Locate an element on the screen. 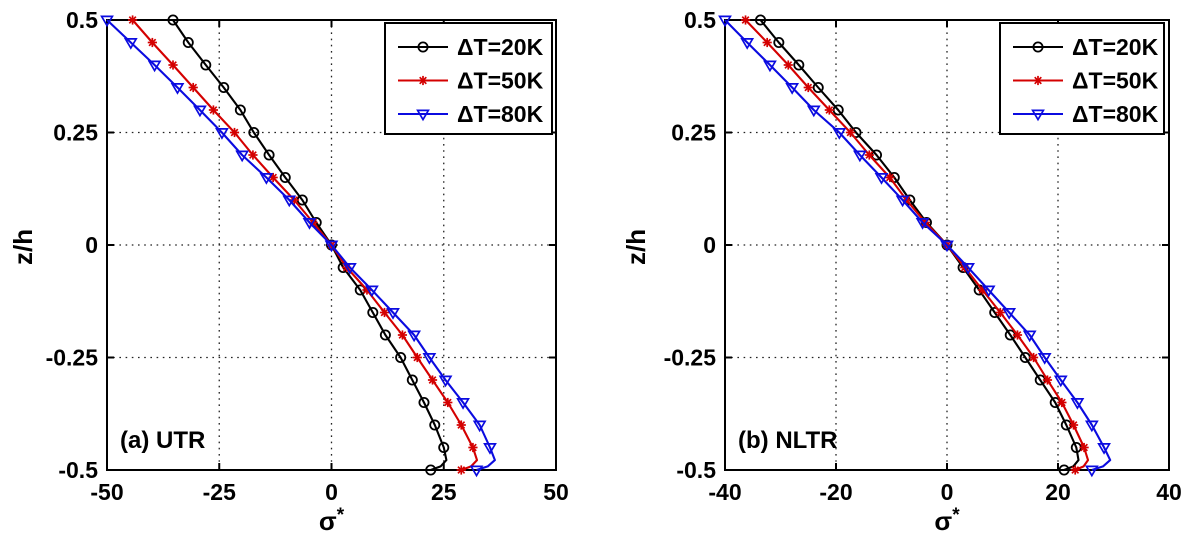  x-tick-label: -25 is located at coordinates (219, 492).